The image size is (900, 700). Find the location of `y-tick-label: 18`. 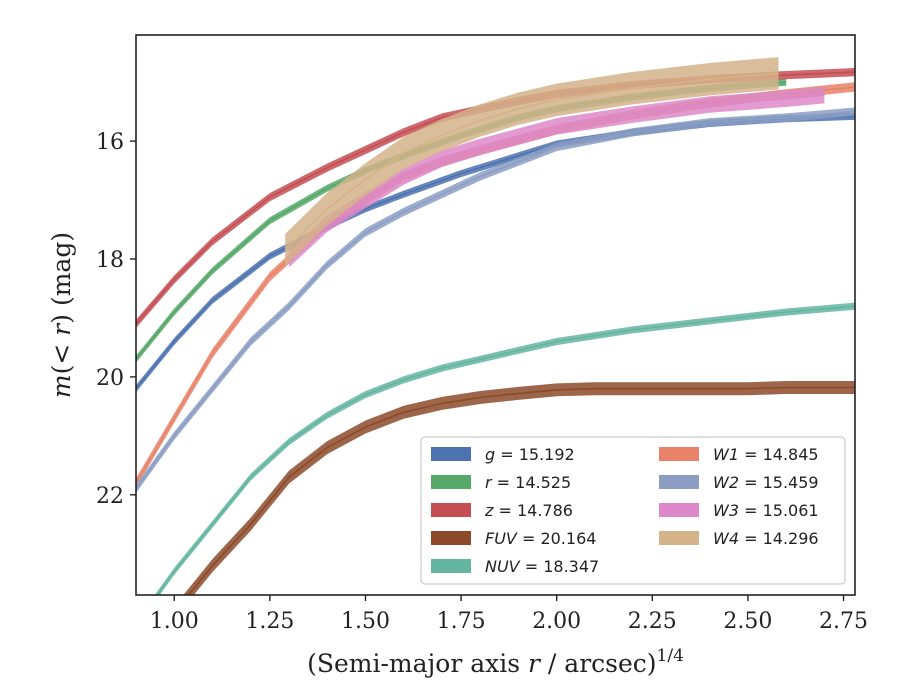

y-tick-label: 18 is located at coordinates (110, 260).